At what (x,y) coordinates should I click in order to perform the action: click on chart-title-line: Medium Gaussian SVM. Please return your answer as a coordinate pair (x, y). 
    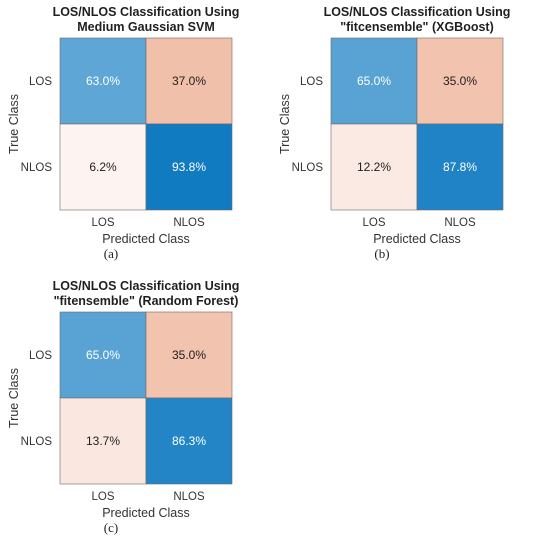
    Looking at the image, I should click on (146, 27).